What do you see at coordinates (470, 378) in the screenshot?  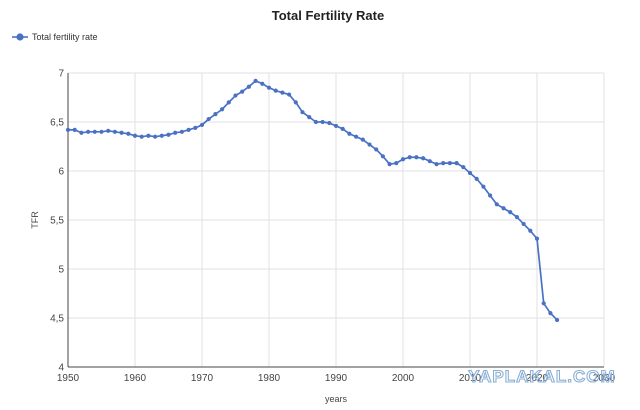 I see `x-tick-label: 2010` at bounding box center [470, 378].